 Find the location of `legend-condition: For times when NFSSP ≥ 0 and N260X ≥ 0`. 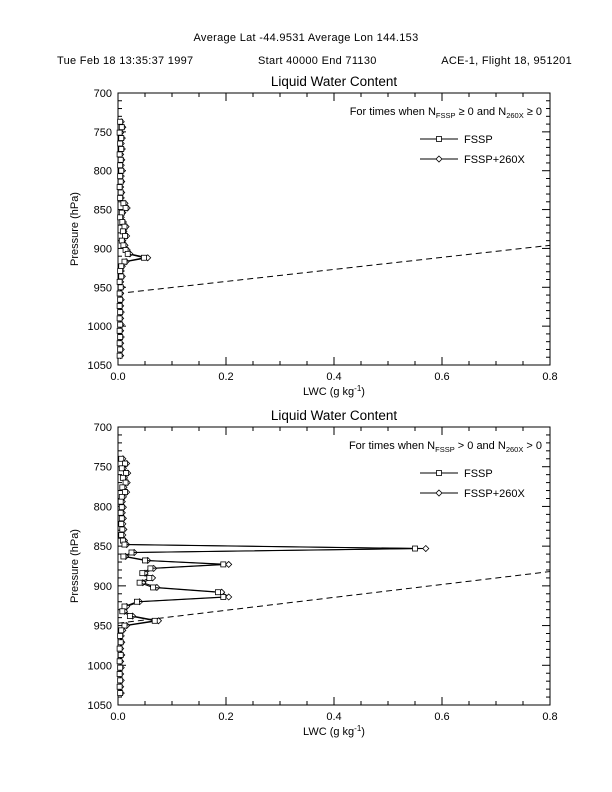

legend-condition: For times when NFSSP ≥ 0 and N260X ≥ 0 is located at coordinates (446, 113).